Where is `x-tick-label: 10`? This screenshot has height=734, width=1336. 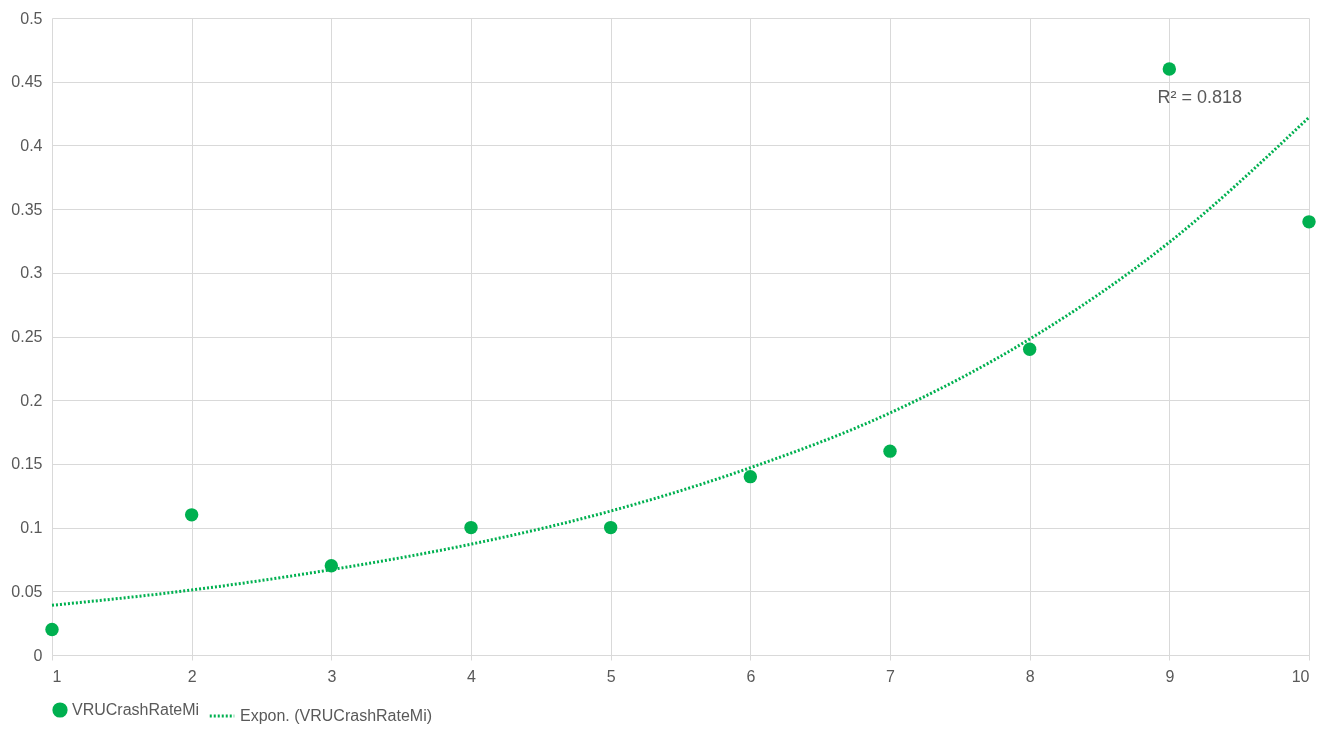
x-tick-label: 10 is located at coordinates (1300, 676).